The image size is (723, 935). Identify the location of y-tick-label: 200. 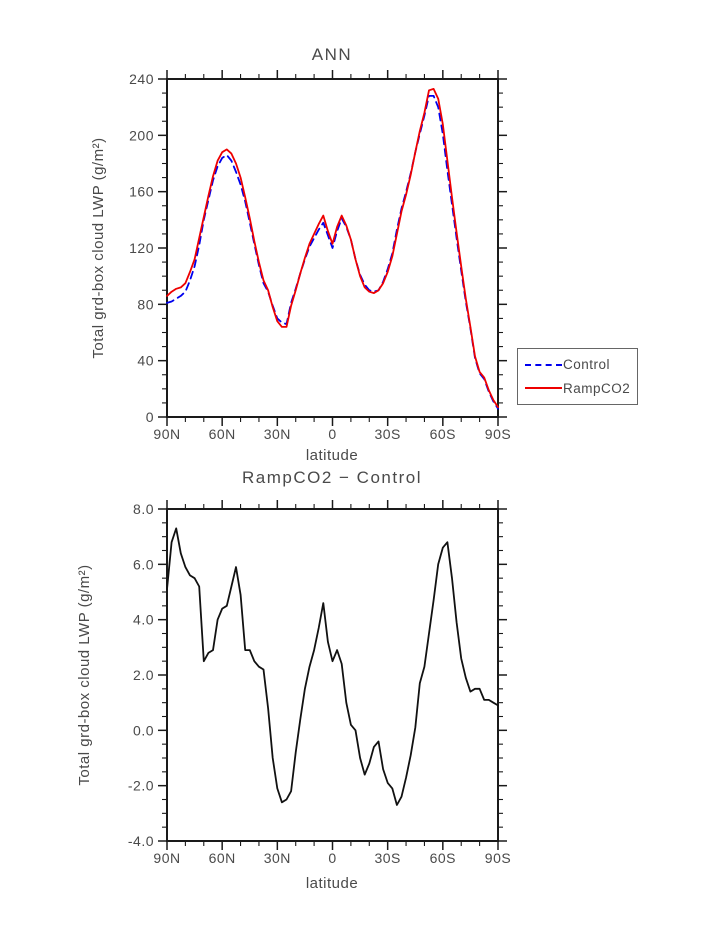
(141, 135).